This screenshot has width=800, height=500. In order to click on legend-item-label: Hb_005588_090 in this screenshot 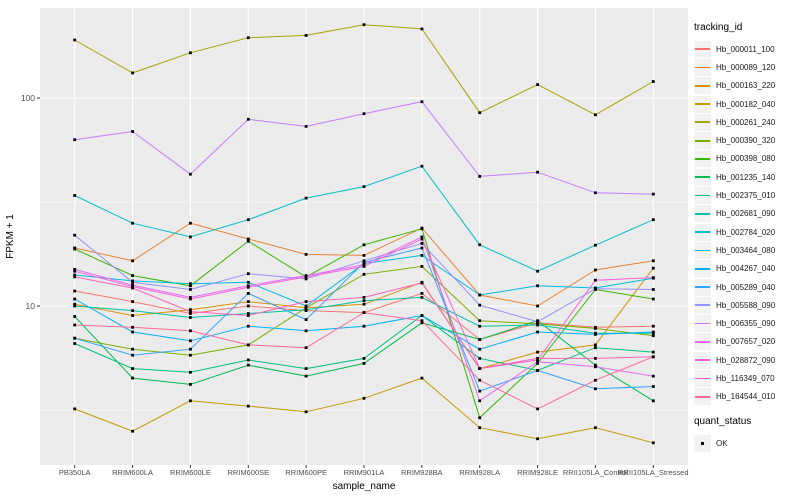, I will do `click(746, 305)`.